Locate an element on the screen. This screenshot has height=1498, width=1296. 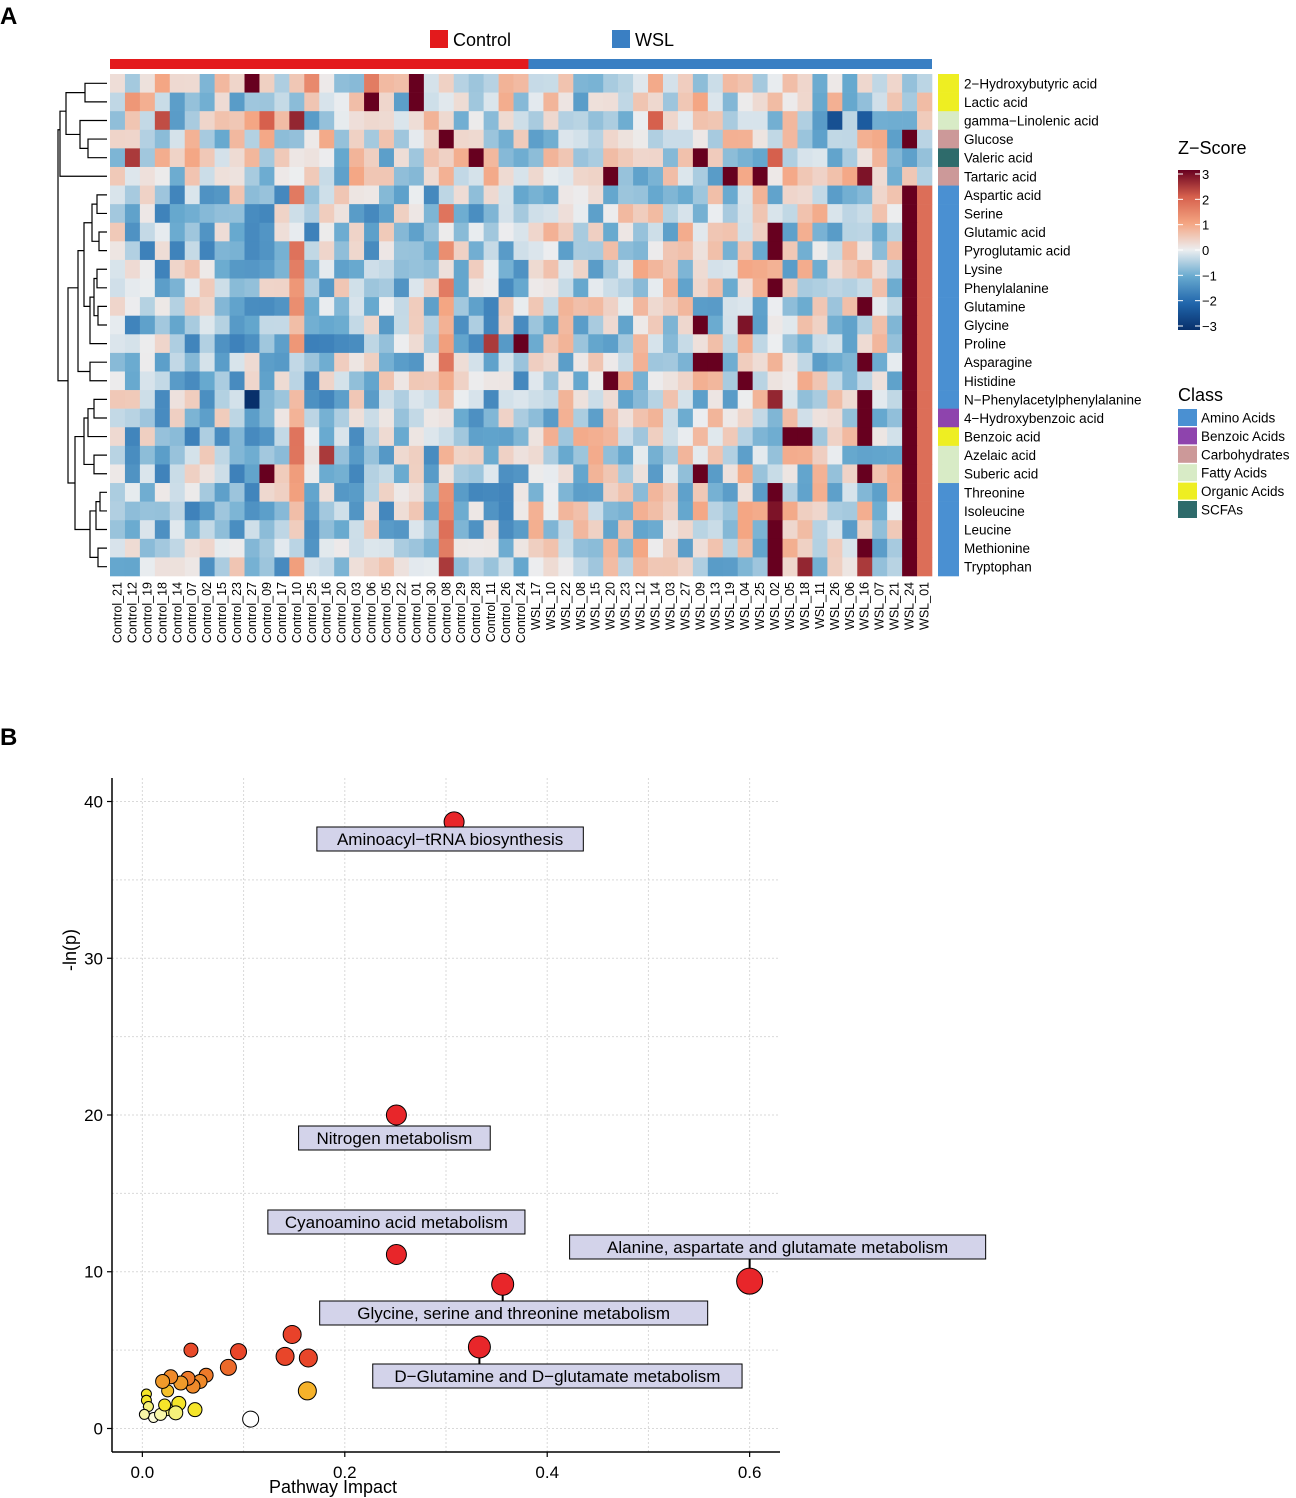
group-bar-wsl is located at coordinates (730, 64).